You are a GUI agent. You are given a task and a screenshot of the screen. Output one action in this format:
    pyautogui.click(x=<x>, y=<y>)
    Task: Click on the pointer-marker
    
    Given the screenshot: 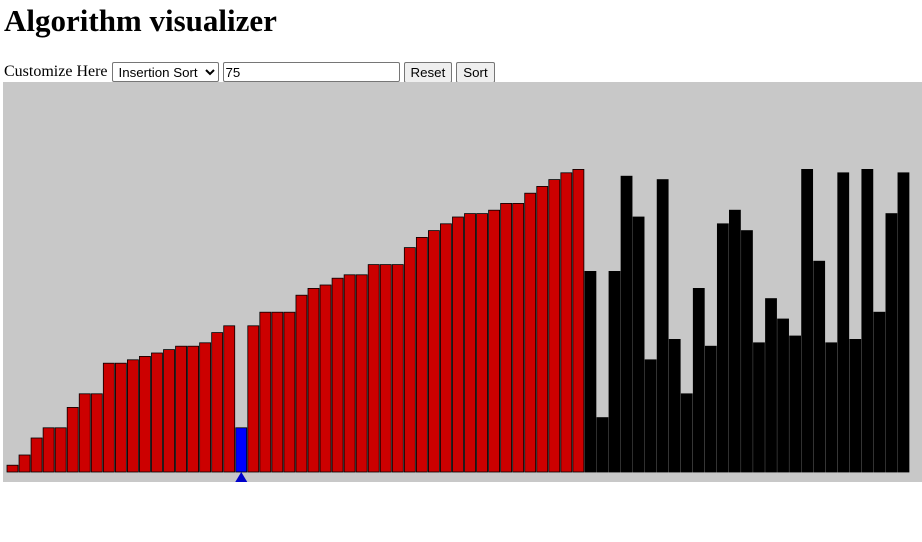 What is the action you would take?
    pyautogui.click(x=241, y=477)
    